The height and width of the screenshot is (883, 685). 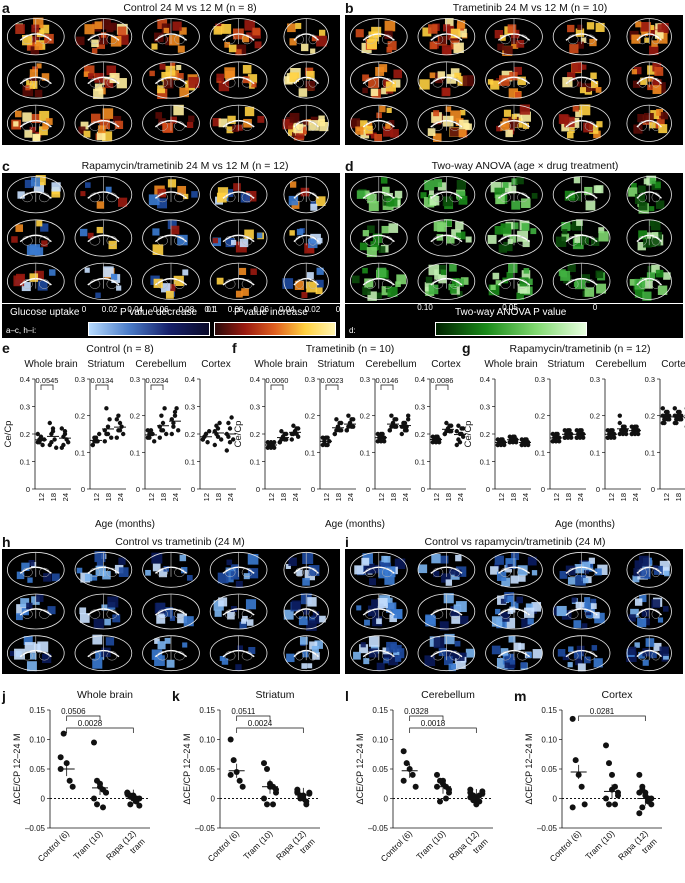 What do you see at coordinates (36, 37) in the screenshot?
I see `brain-outline` at bounding box center [36, 37].